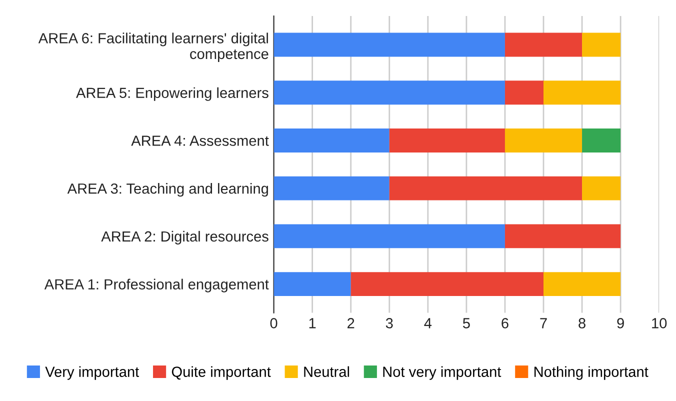  What do you see at coordinates (327, 371) in the screenshot?
I see `legend-label: Neutral` at bounding box center [327, 371].